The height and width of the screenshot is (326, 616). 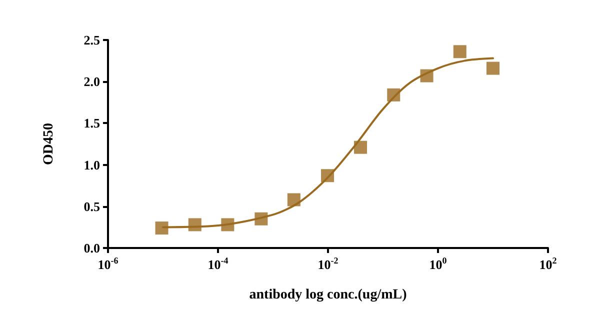 What do you see at coordinates (92, 206) in the screenshot?
I see `y-tick-label: 0.5` at bounding box center [92, 206].